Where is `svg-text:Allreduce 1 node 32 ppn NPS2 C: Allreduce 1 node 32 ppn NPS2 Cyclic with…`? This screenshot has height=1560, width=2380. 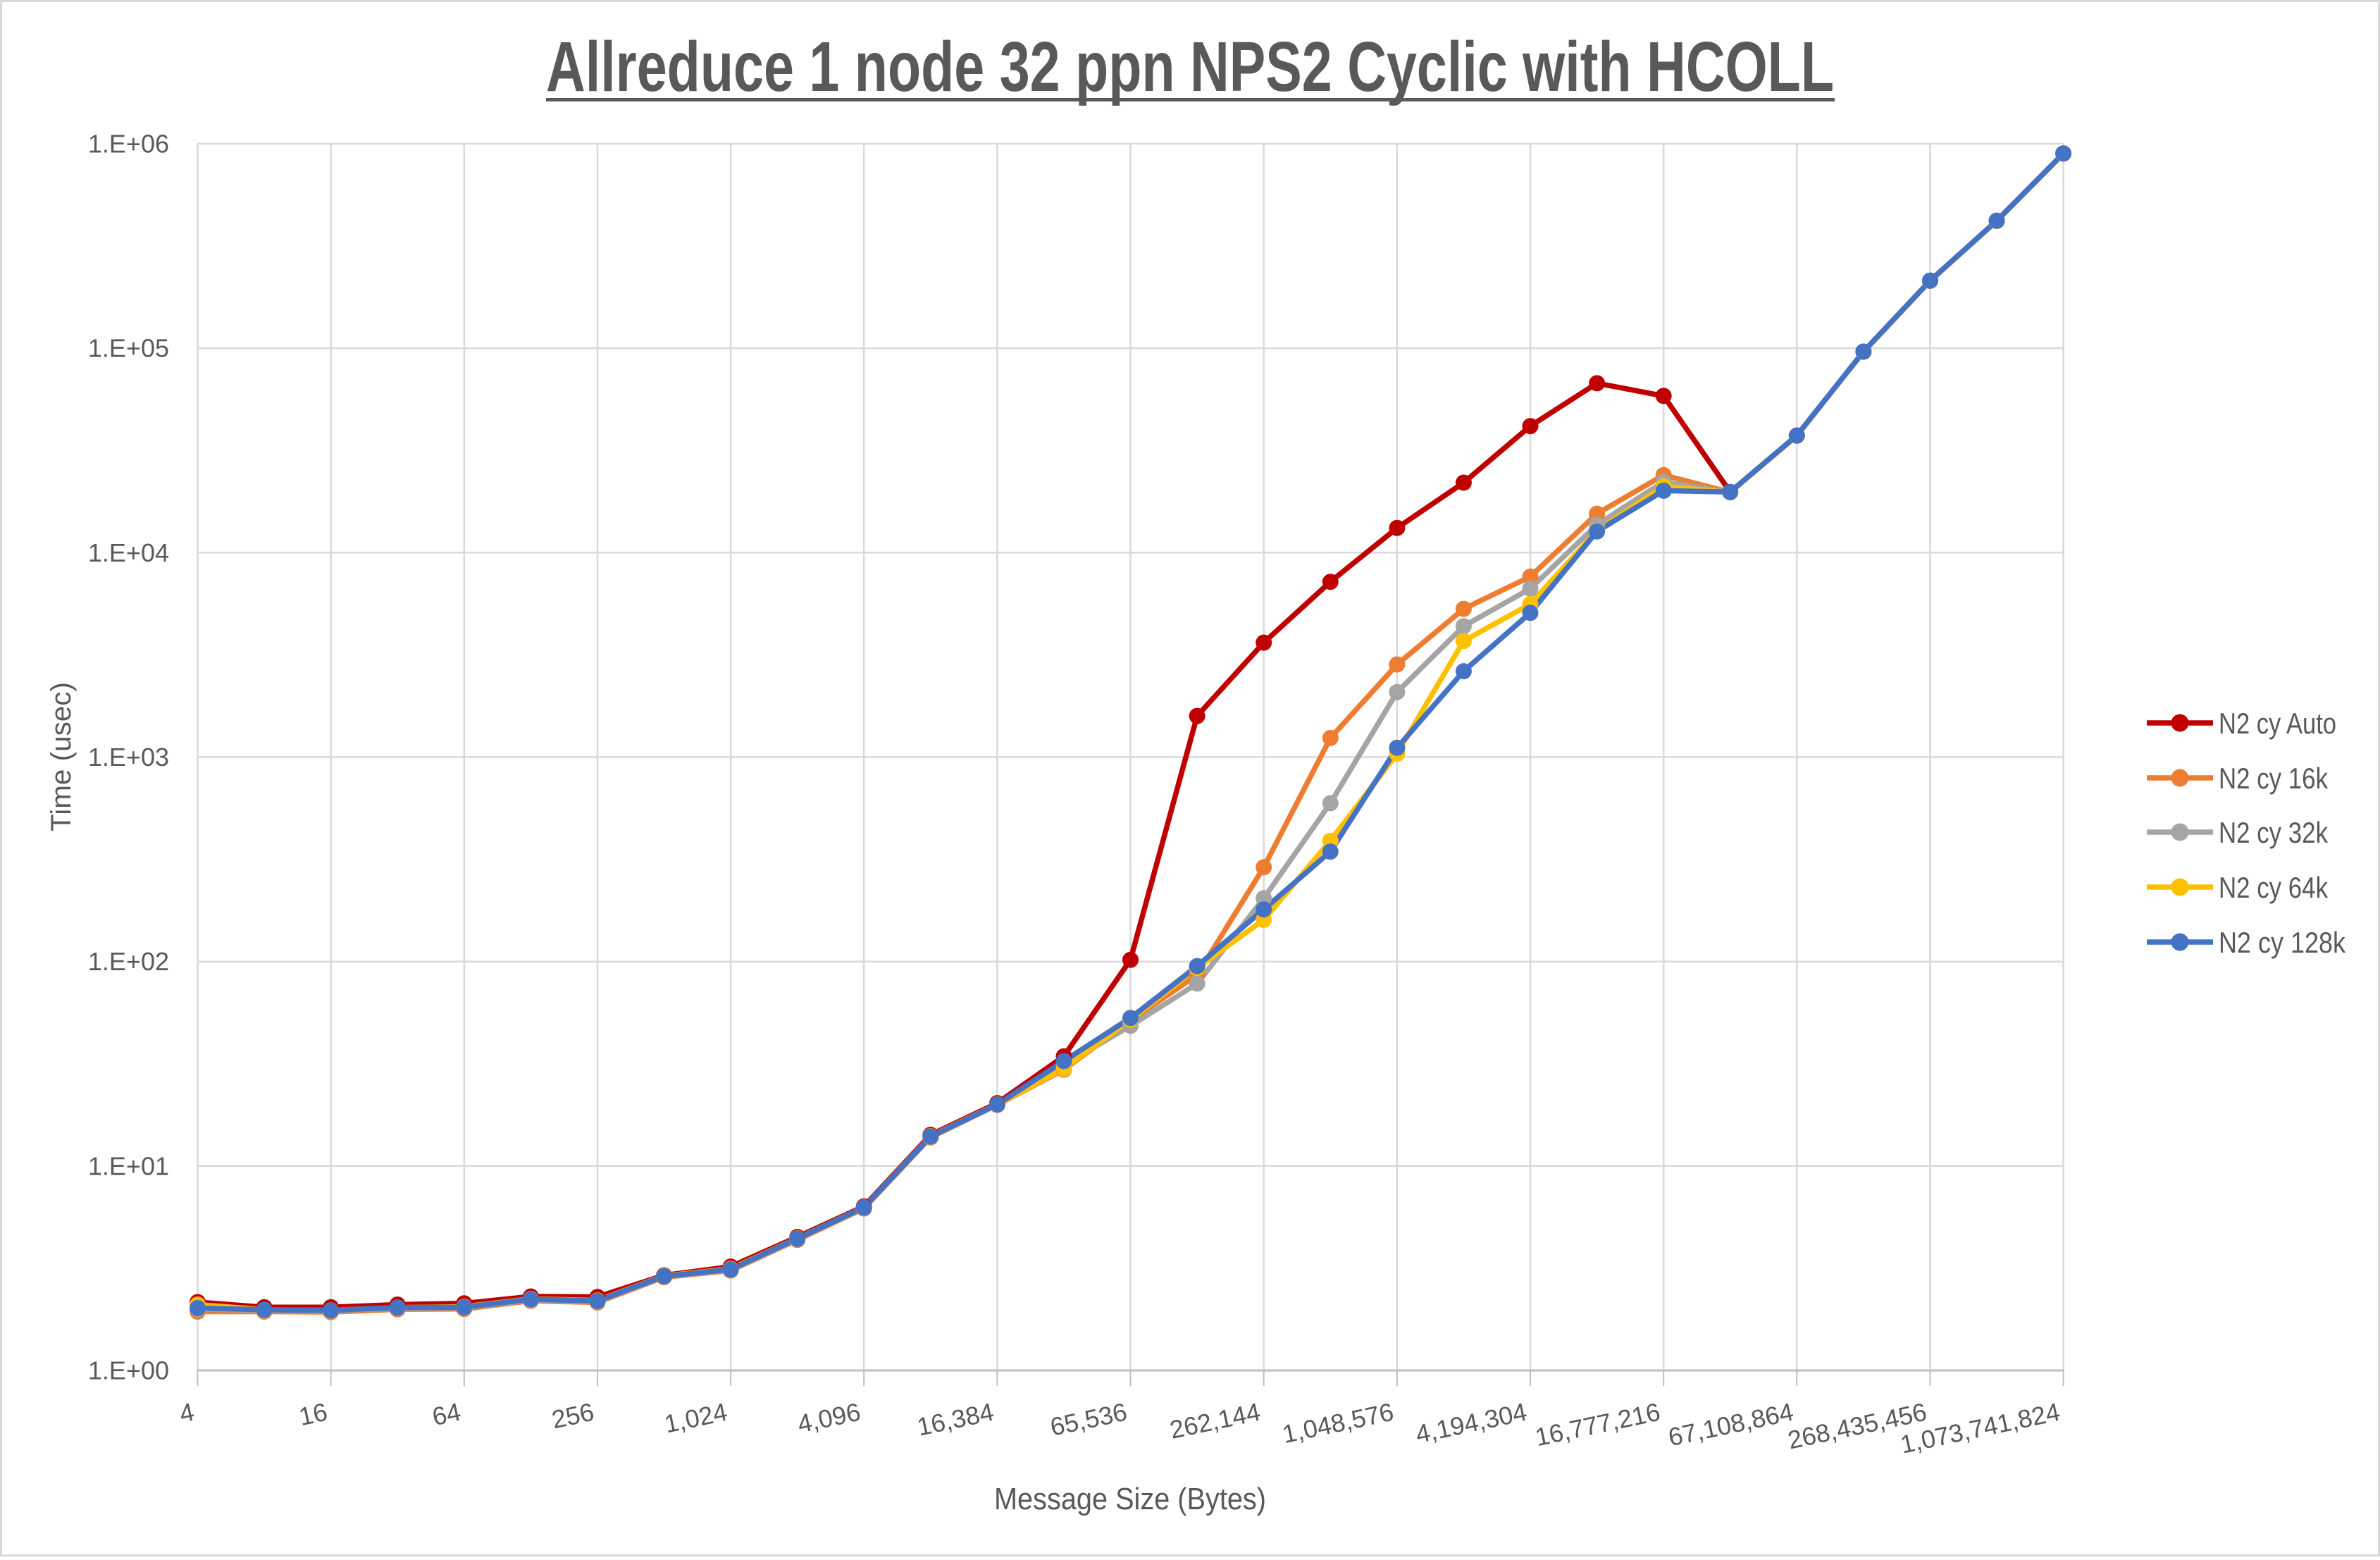 svg-text:Allreduce 1 node 32 ppn NPS2 C: Allreduce 1 node 32 ppn NPS2 Cyclic with… is located at coordinates (1190, 66).